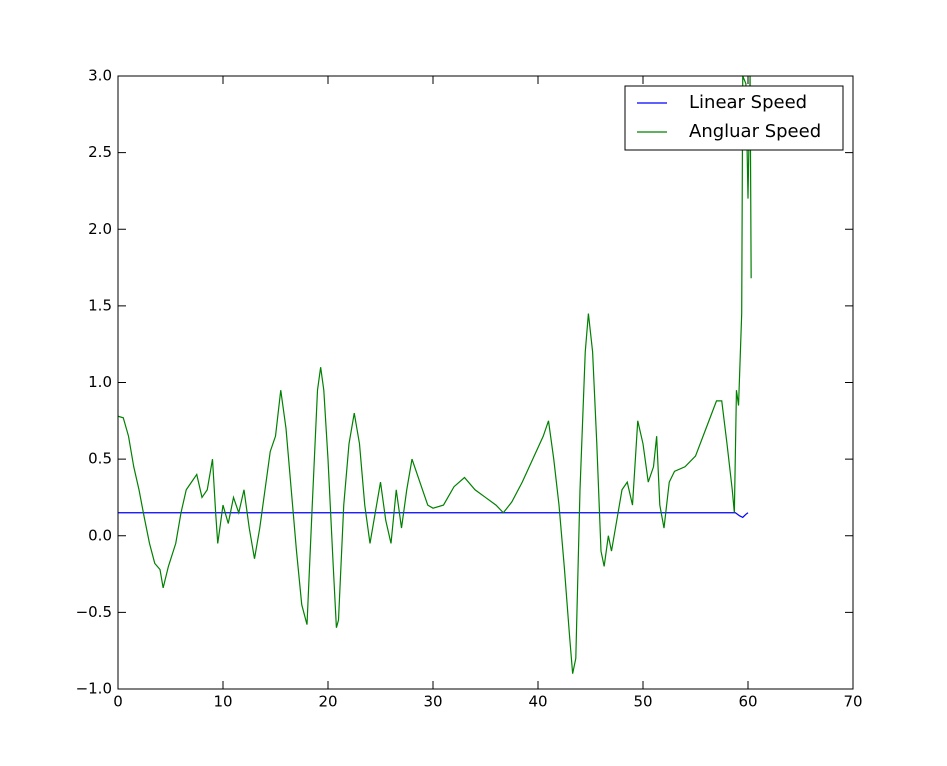 The height and width of the screenshot is (766, 947). Describe the element at coordinates (537, 702) in the screenshot. I see `x-tick-label: 40` at that location.